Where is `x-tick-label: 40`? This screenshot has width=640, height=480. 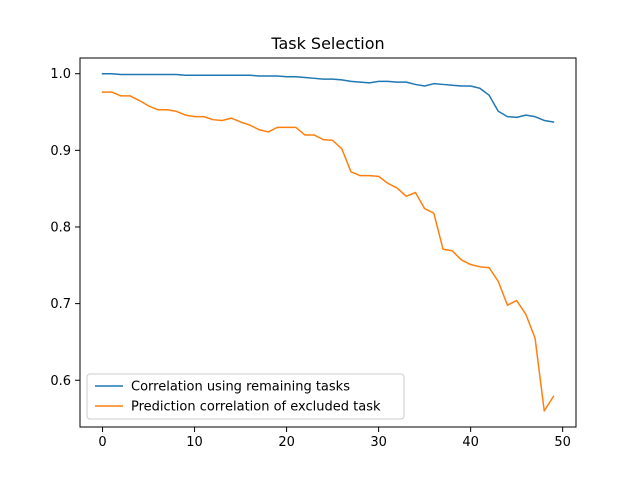
x-tick-label: 40 is located at coordinates (470, 442).